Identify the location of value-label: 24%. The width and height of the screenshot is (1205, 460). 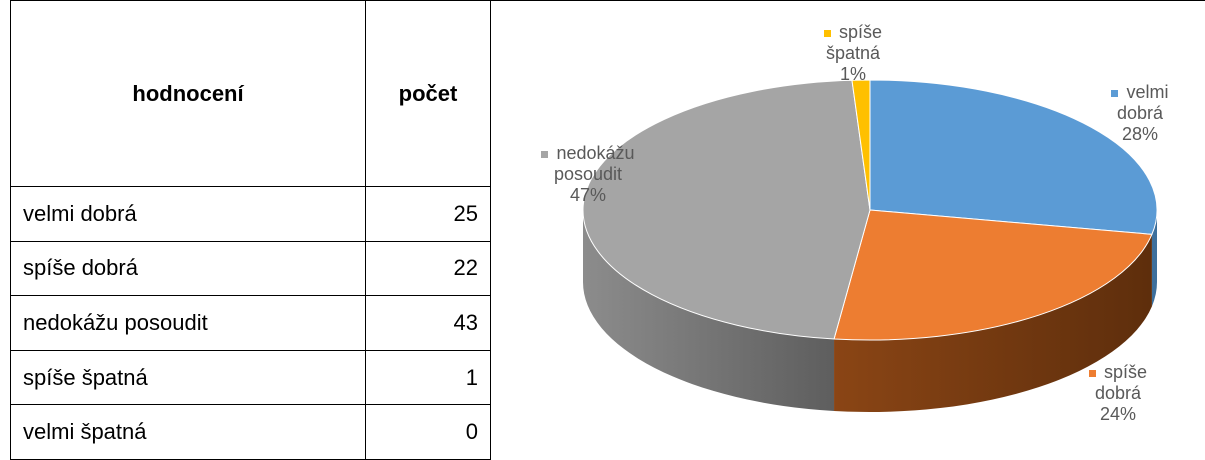
(1118, 414).